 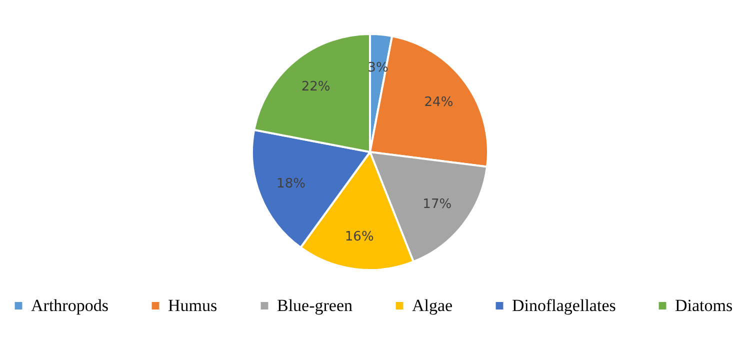 I want to click on legend-label: Humus, so click(x=193, y=305).